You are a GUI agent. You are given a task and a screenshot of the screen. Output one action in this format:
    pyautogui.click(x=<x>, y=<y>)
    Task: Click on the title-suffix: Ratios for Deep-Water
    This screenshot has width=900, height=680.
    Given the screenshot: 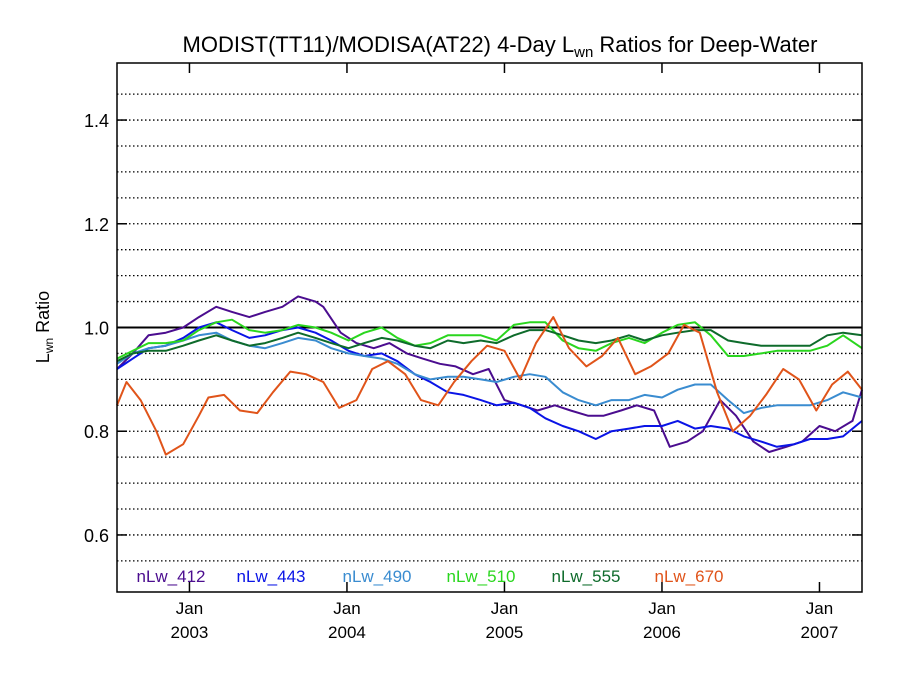 What is the action you would take?
    pyautogui.click(x=705, y=44)
    